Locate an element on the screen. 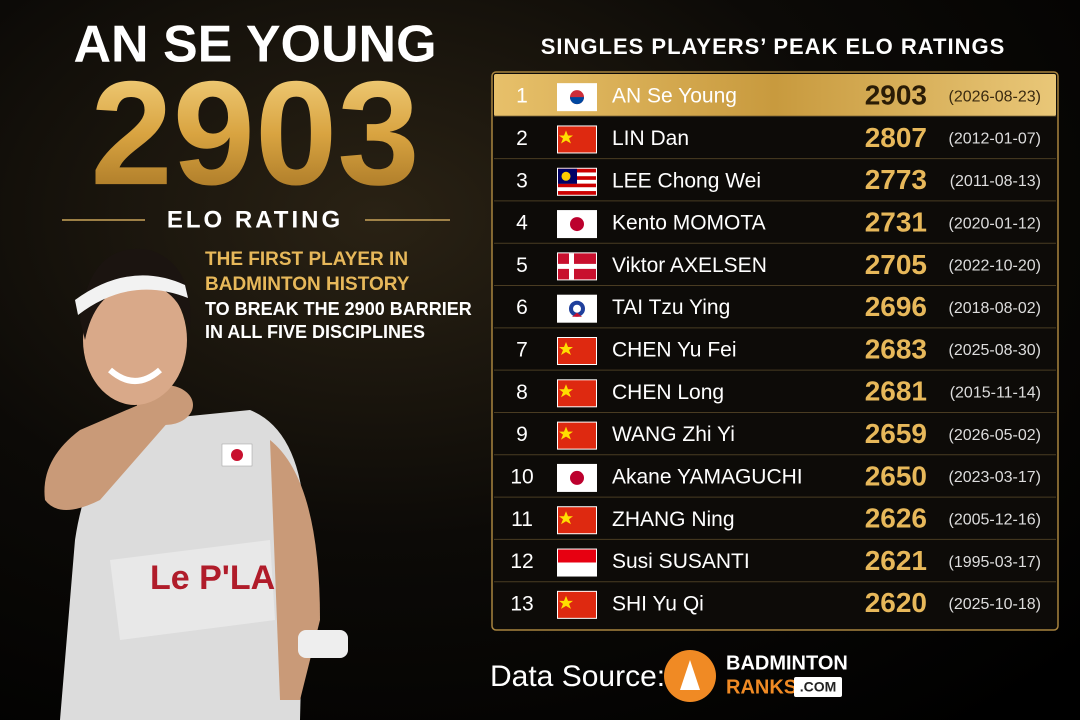 This screenshot has height=720, width=1080. peak-rating: 2659 is located at coordinates (896, 433).